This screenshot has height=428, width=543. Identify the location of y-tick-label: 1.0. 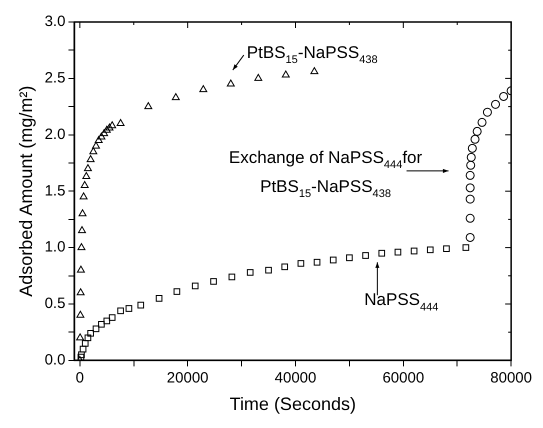
(55, 247).